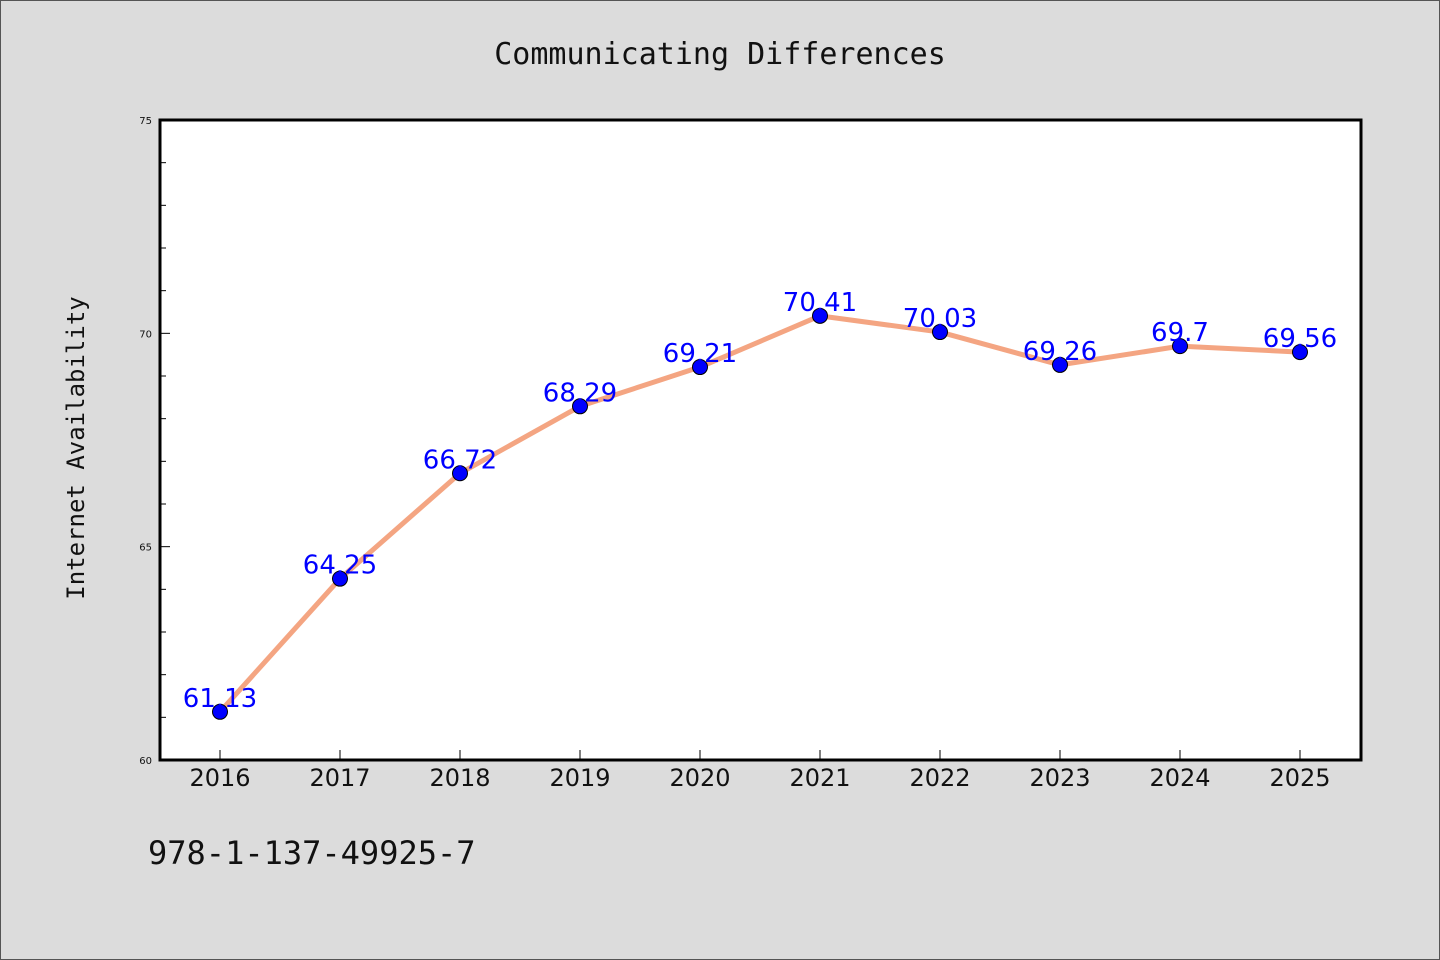 Image resolution: width=1440 pixels, height=960 pixels. Describe the element at coordinates (940, 319) in the screenshot. I see `data-label: 70.03` at that location.